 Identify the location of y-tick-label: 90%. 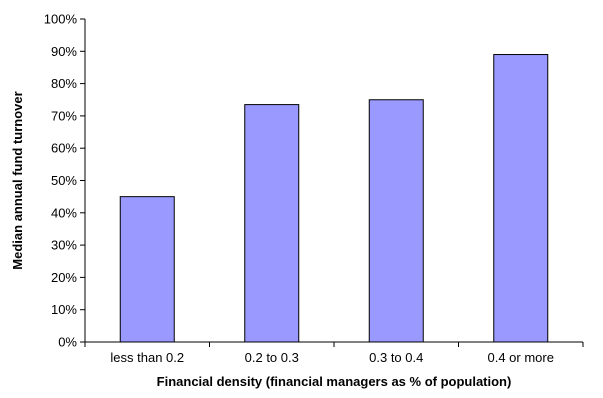
(64, 51).